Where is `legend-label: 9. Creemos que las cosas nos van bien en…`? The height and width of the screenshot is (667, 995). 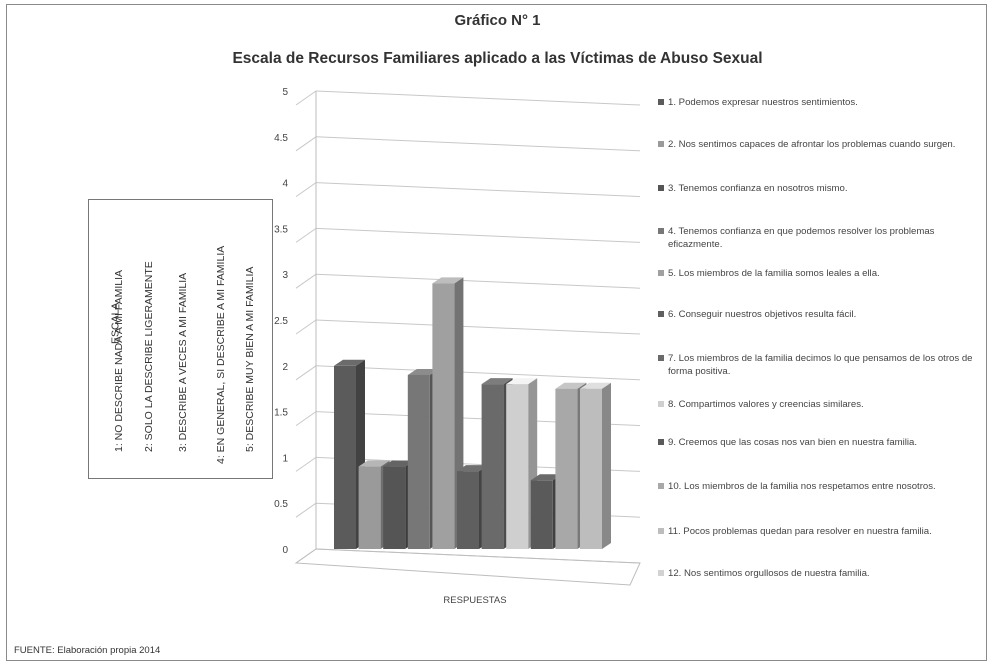 legend-label: 9. Creemos que las cosas nos van bien en… is located at coordinates (793, 442).